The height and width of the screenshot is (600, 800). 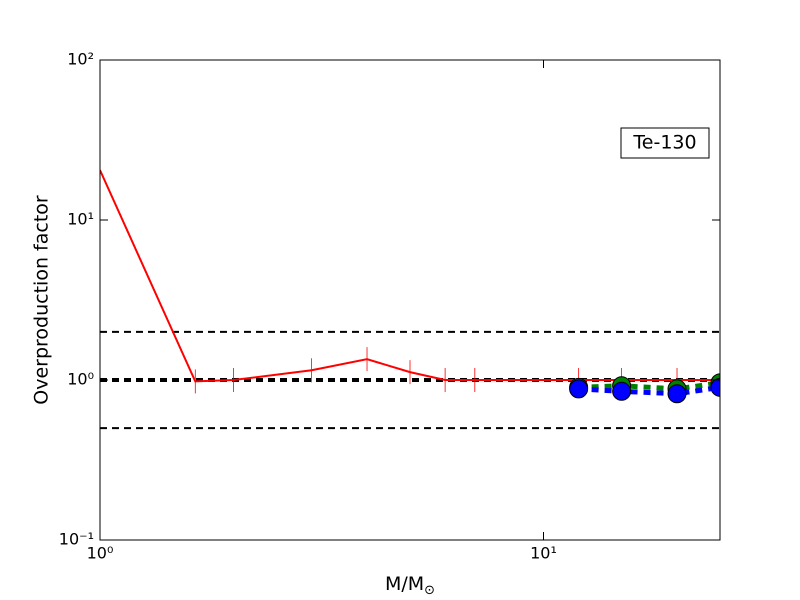 What do you see at coordinates (543, 553) in the screenshot?
I see `x-tick-label: 10¹` at bounding box center [543, 553].